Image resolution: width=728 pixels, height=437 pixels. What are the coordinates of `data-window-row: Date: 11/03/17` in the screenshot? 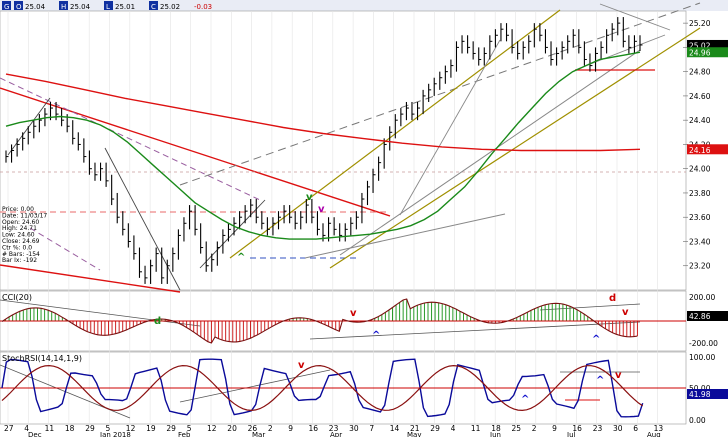 It's located at (24, 215).